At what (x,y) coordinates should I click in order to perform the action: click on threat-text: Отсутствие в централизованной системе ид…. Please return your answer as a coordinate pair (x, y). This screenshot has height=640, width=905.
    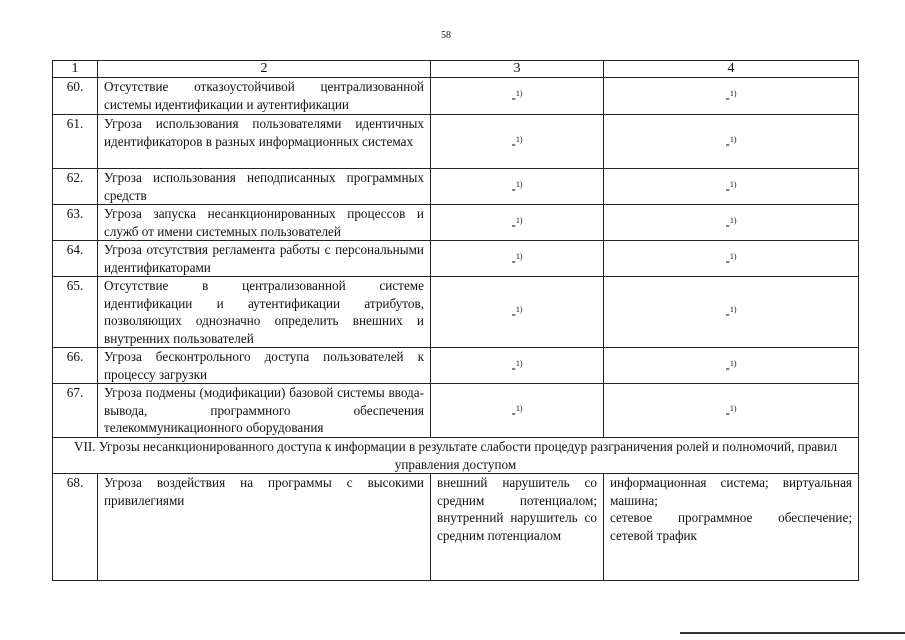
    Looking at the image, I should click on (264, 312).